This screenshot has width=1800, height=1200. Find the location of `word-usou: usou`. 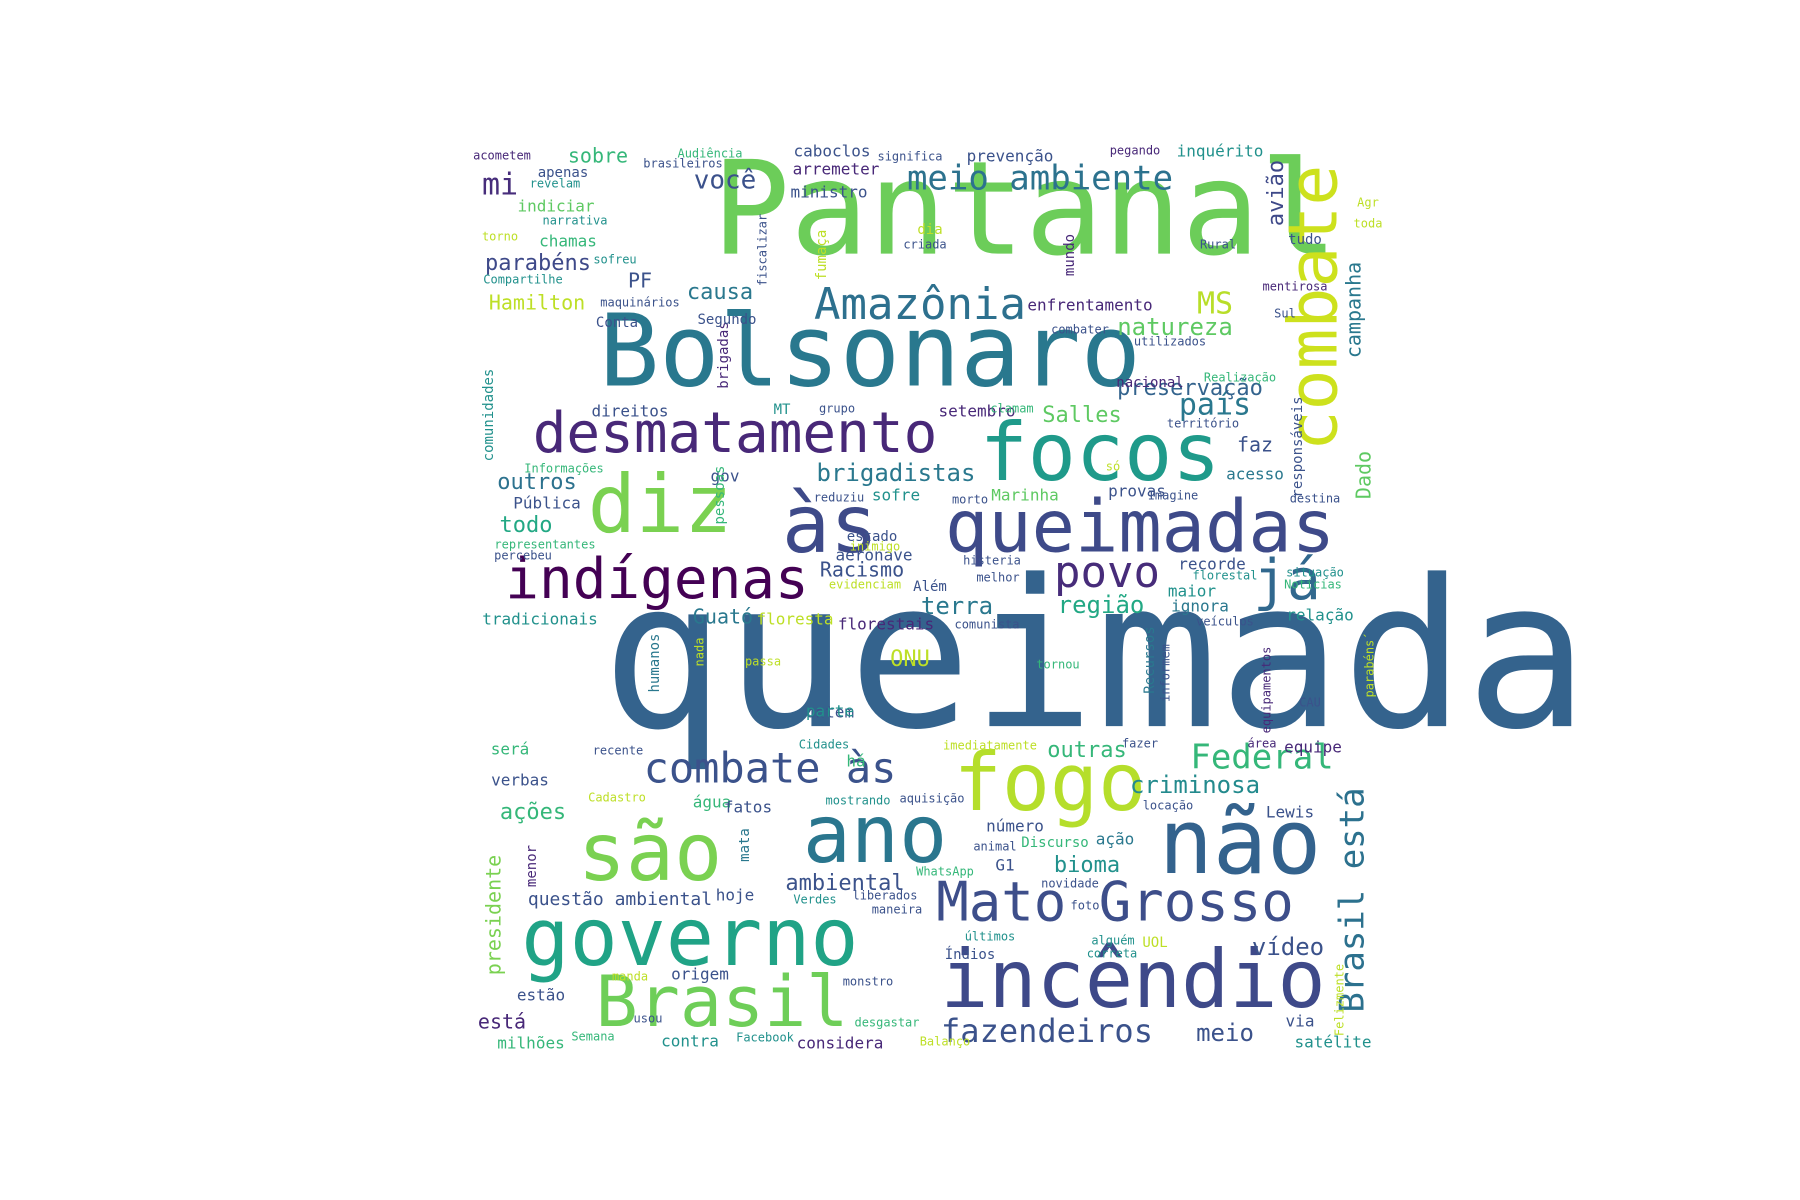

word-usou: usou is located at coordinates (648, 1019).